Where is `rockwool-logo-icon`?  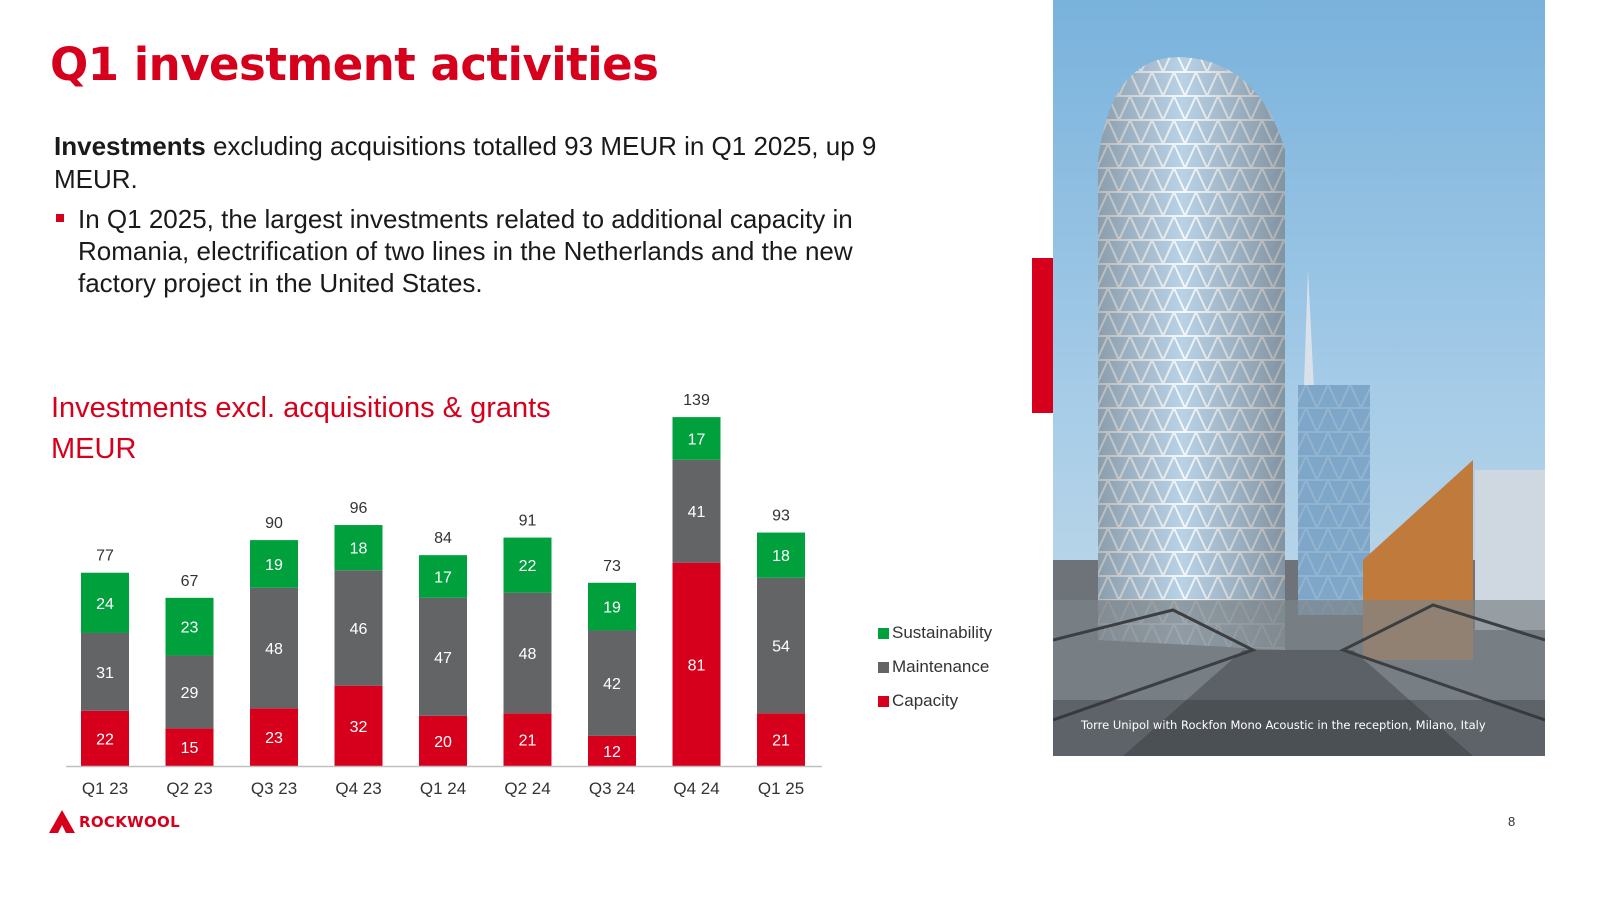 rockwool-logo-icon is located at coordinates (62, 821).